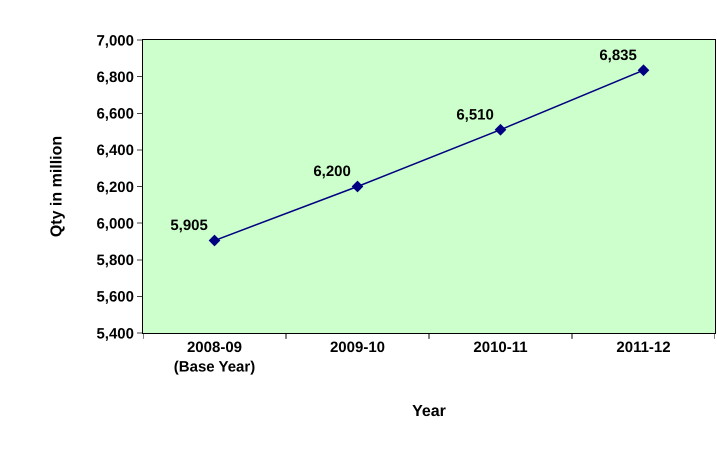 The width and height of the screenshot is (717, 452). I want to click on y-tick-label: 5,800, so click(115, 260).